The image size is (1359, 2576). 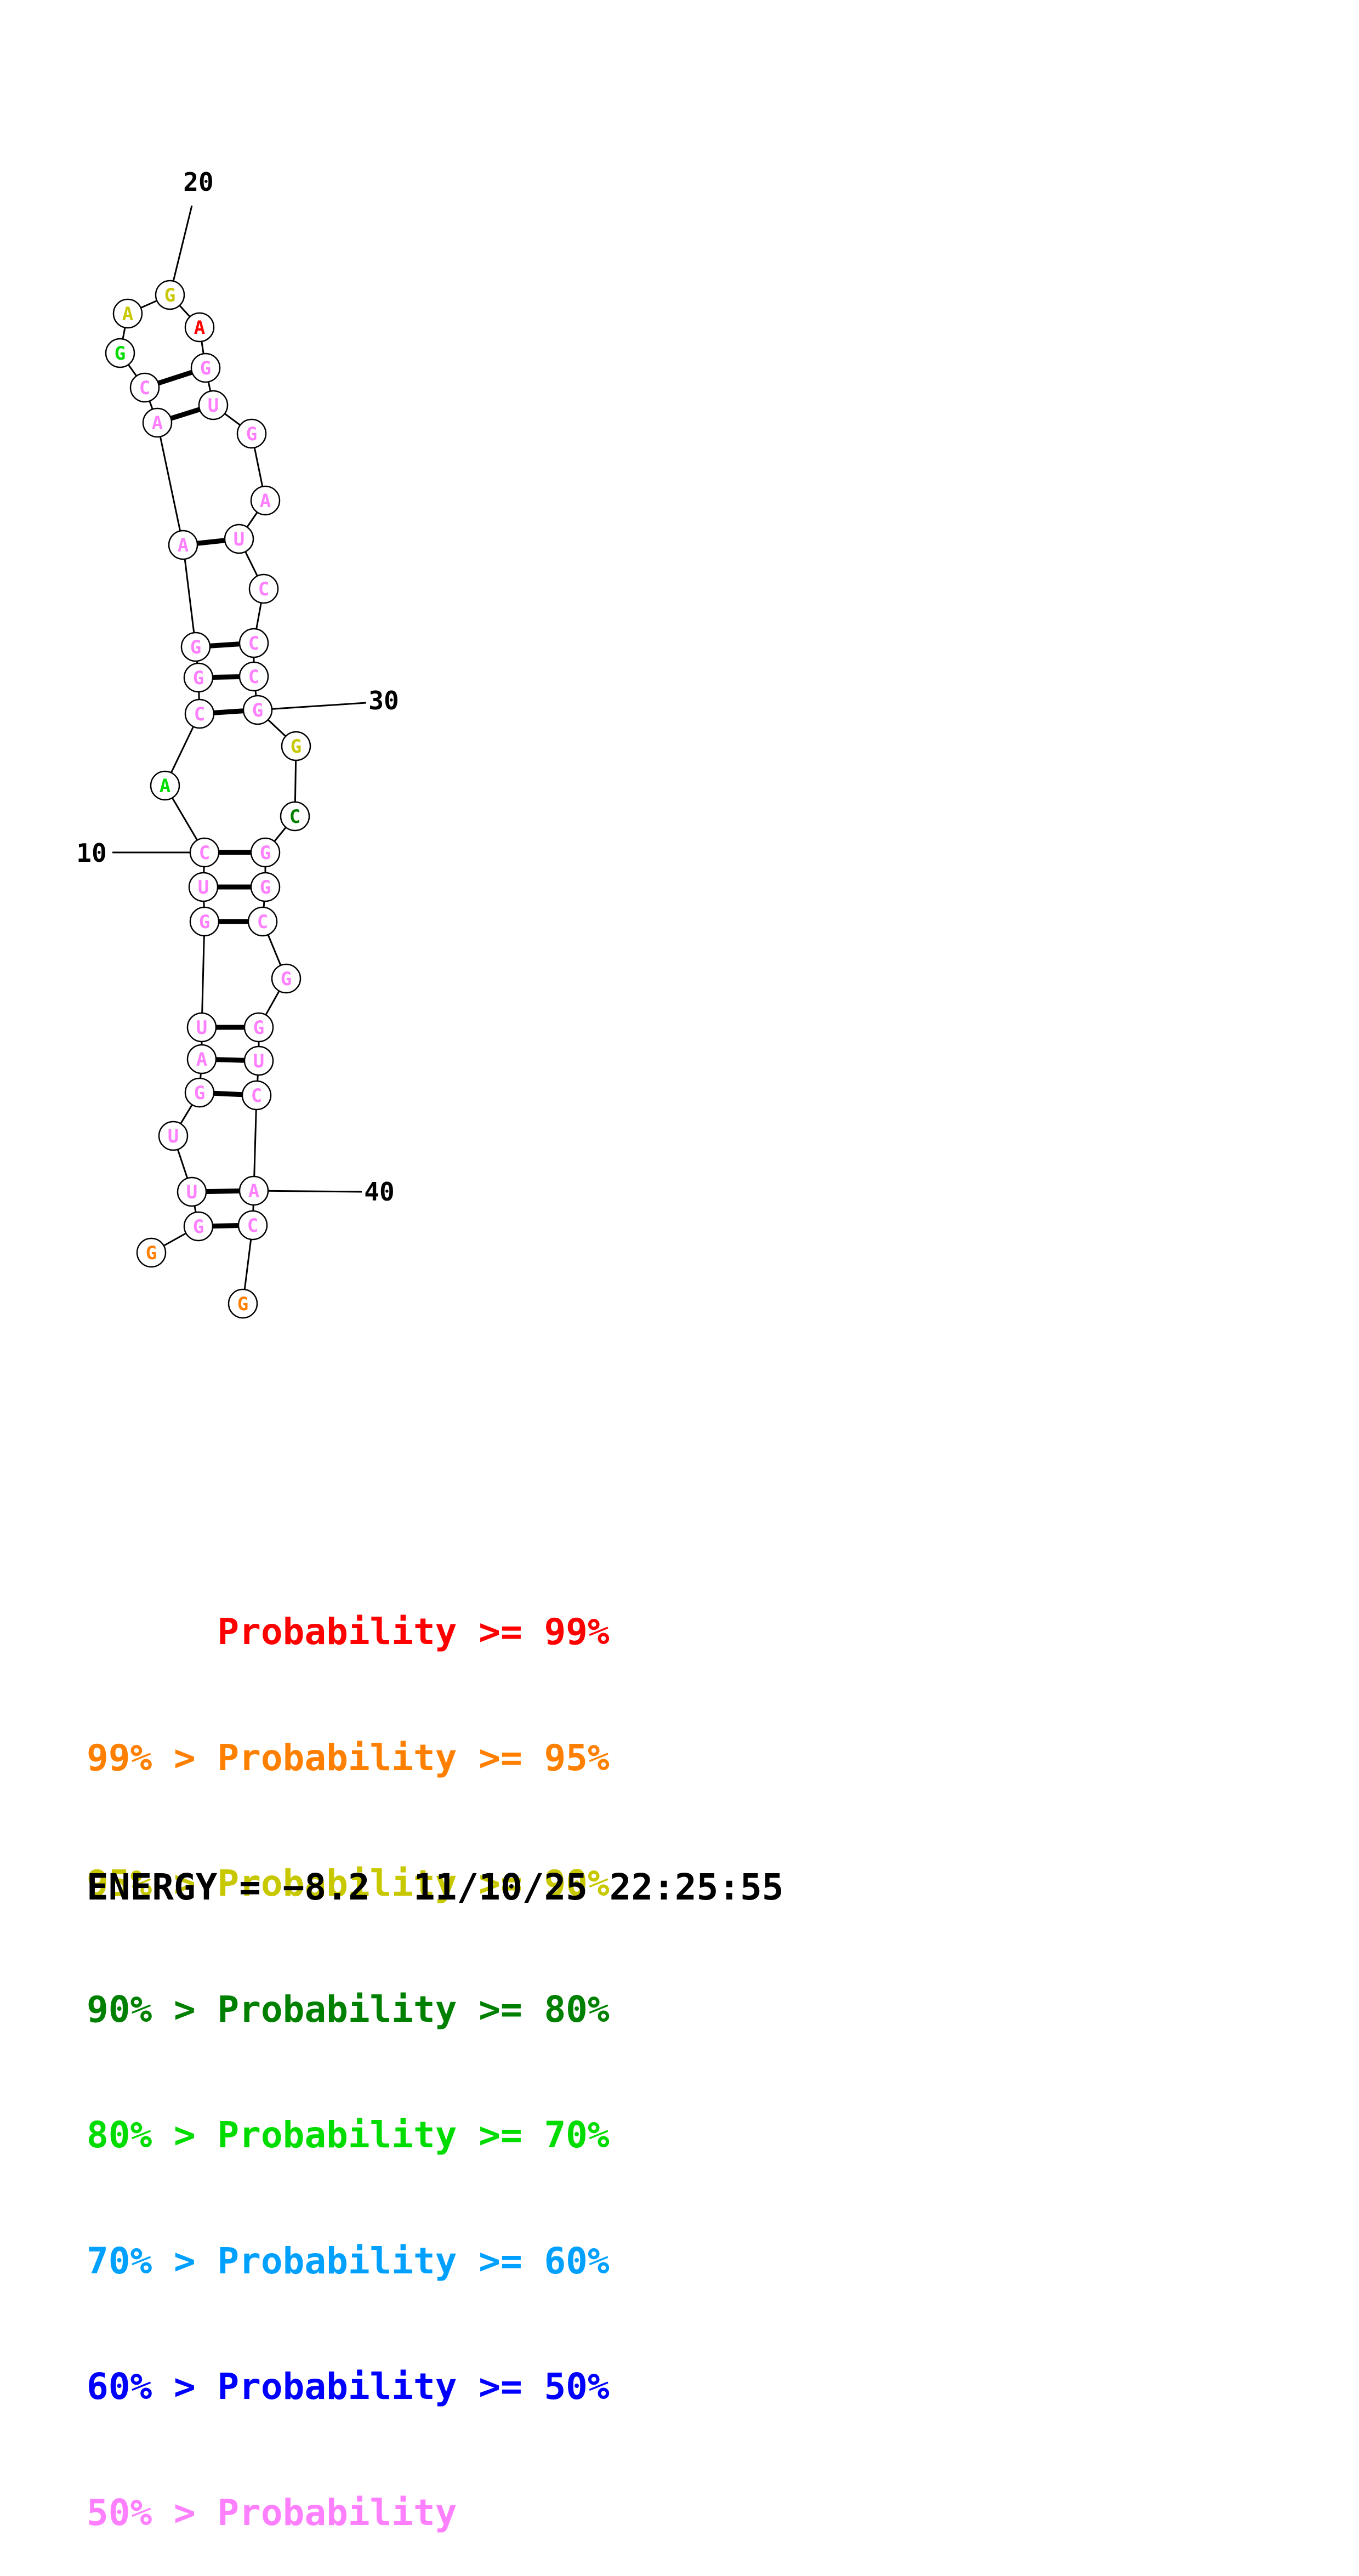 I want to click on legend-row-p90: 95% > Probability >= 90%, so click(x=348, y=1883).